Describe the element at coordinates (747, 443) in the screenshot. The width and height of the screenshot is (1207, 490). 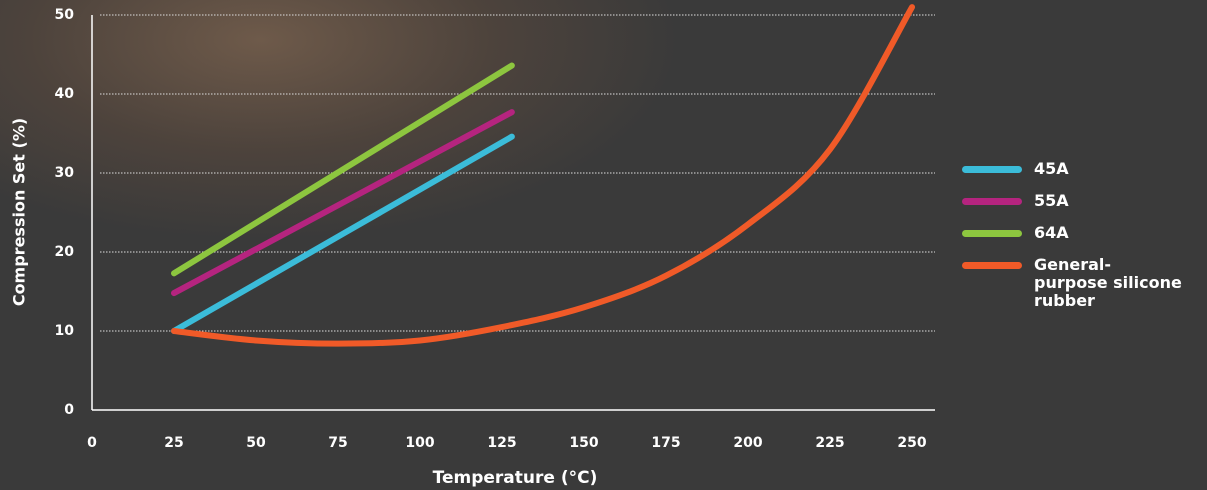
I see `x-tick-label: 200` at that location.